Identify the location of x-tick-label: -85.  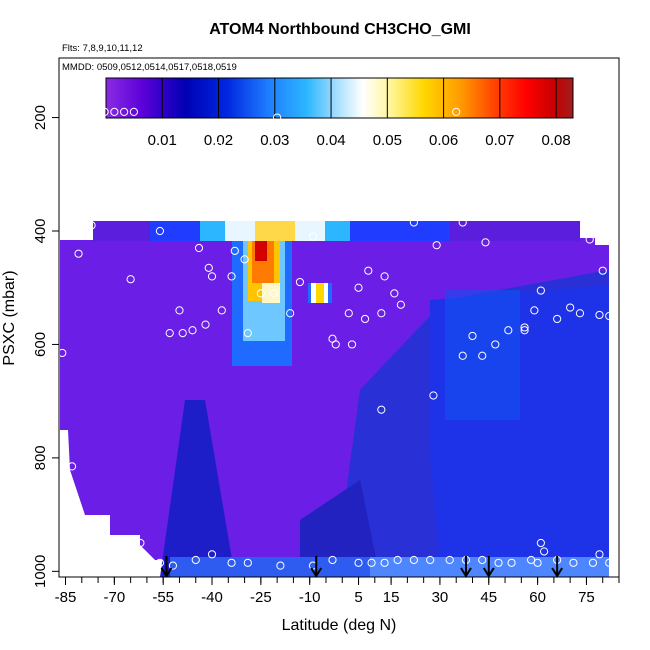
(66, 597).